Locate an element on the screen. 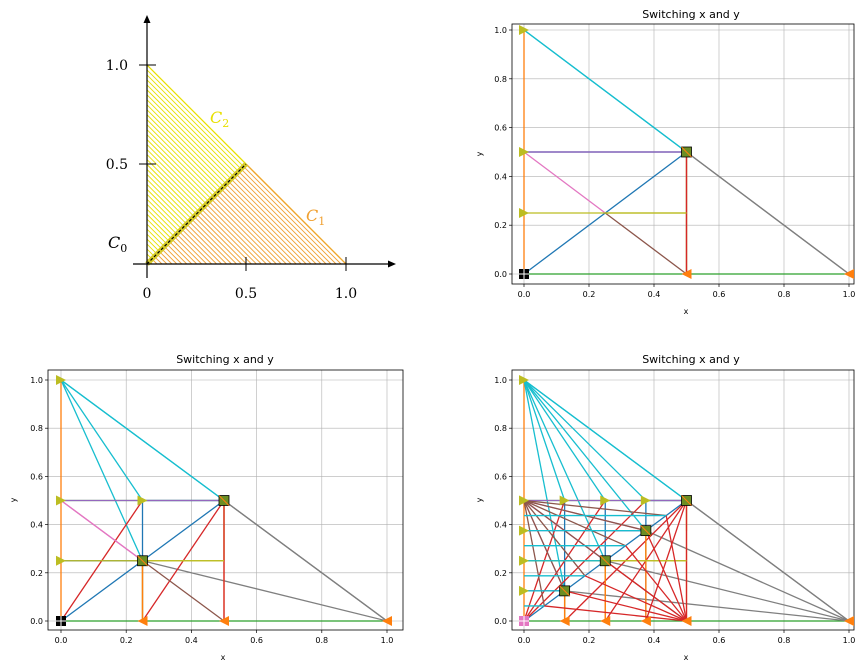  hypotenuse-lower is located at coordinates (296, 214).